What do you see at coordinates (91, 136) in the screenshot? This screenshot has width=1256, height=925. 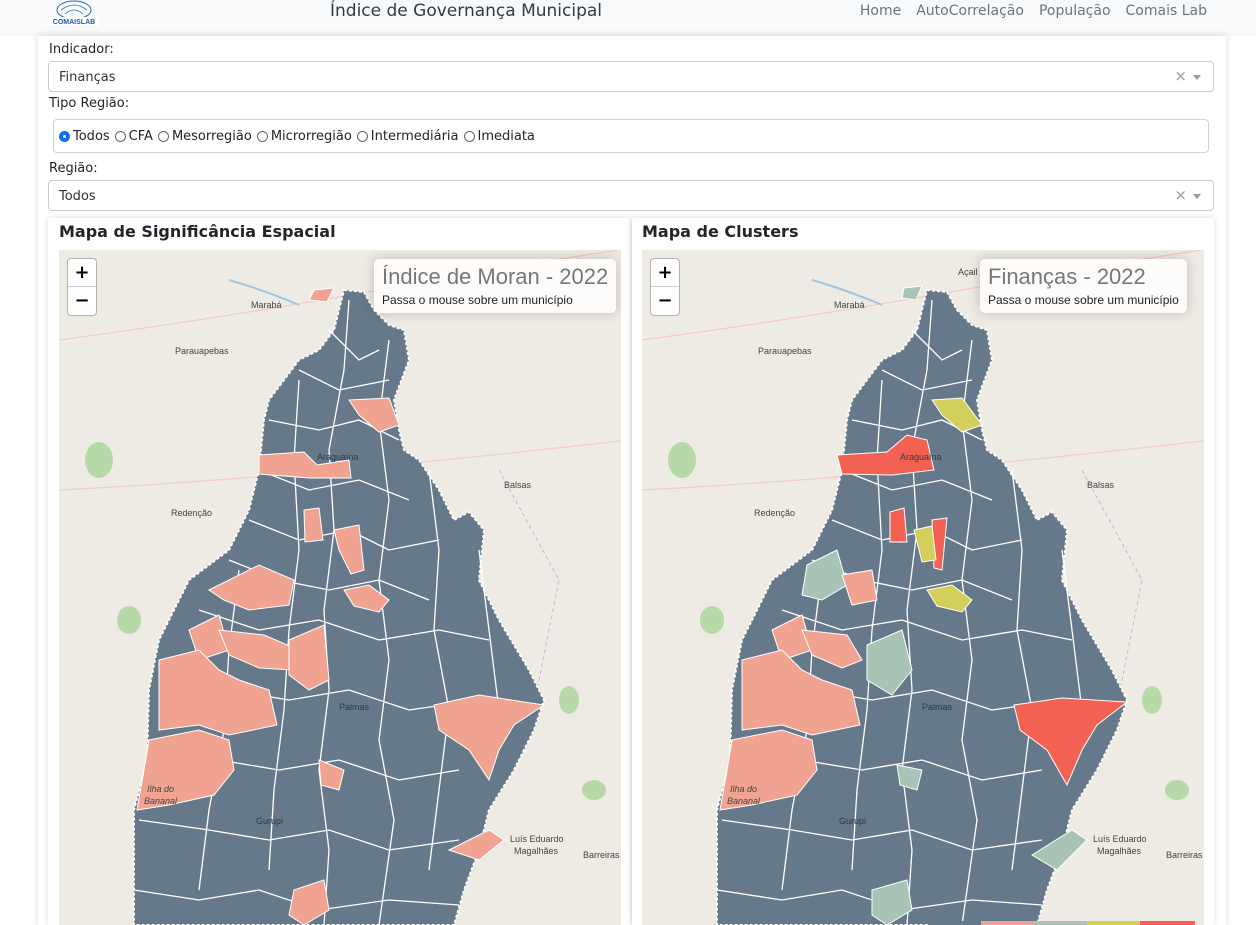 I see `radio-label: Todos` at bounding box center [91, 136].